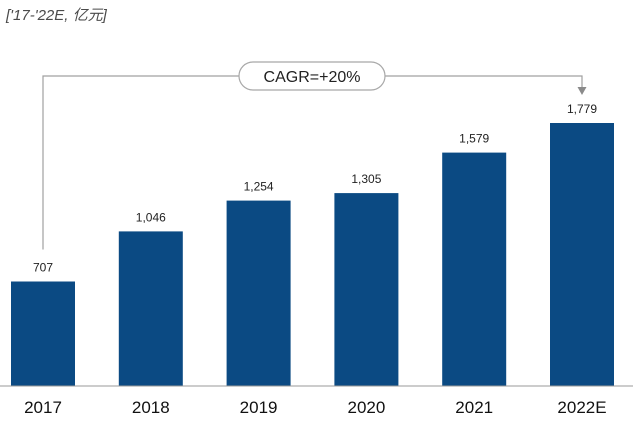 The width and height of the screenshot is (633, 431). What do you see at coordinates (151, 217) in the screenshot?
I see `value-label-2018: 1,046` at bounding box center [151, 217].